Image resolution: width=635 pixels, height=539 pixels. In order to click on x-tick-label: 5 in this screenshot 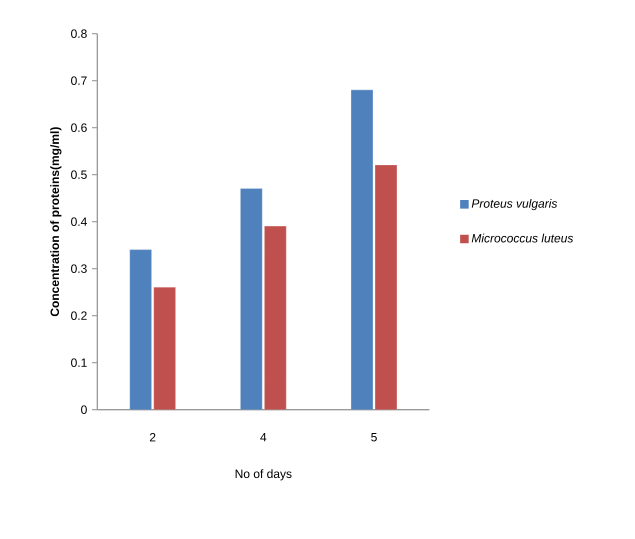, I will do `click(374, 437)`.